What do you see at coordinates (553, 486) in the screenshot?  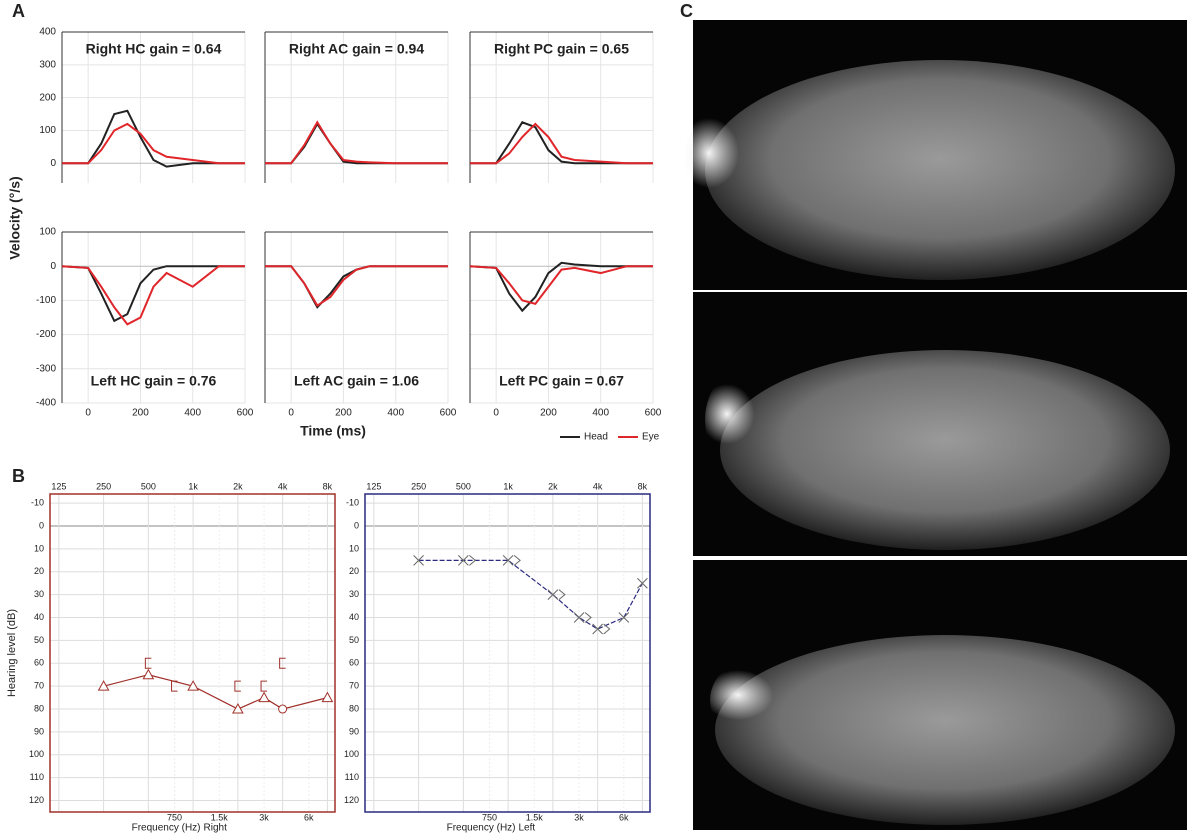 I see `x-tick-label: 2k` at bounding box center [553, 486].